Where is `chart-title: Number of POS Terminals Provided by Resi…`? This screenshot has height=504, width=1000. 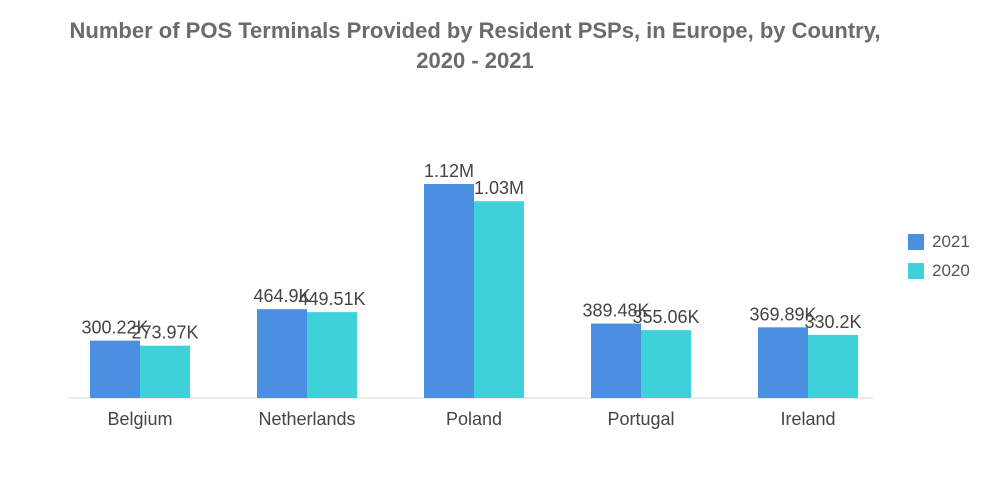 chart-title: Number of POS Terminals Provided by Resi… is located at coordinates (475, 46).